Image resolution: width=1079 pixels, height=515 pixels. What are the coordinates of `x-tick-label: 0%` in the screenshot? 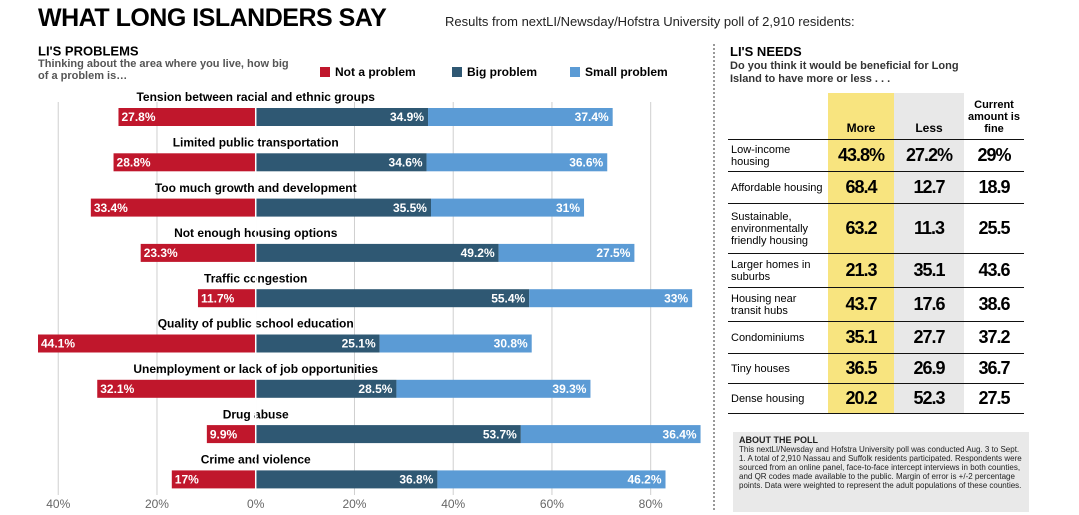 It's located at (256, 504).